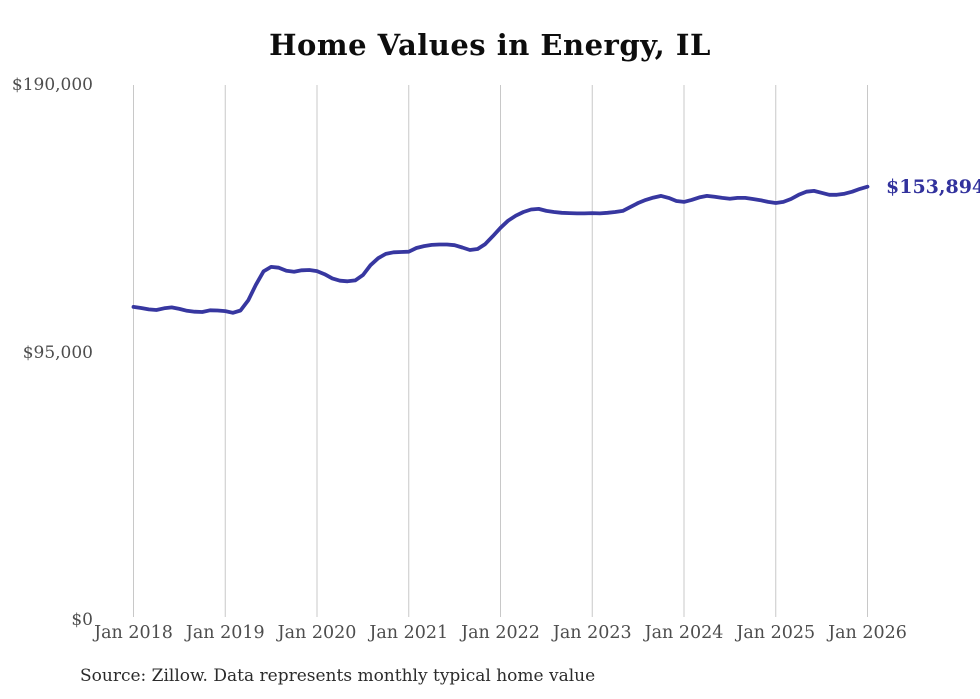 The image size is (980, 699). I want to click on x-tick-label: Jan 2019, so click(225, 633).